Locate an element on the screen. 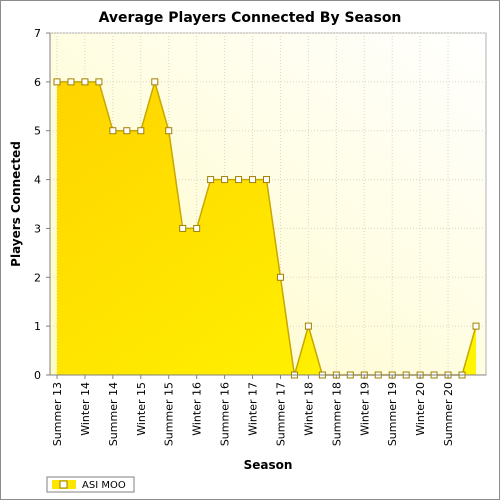 The image size is (500, 500). x-tick-label: Summer 15 is located at coordinates (169, 414).